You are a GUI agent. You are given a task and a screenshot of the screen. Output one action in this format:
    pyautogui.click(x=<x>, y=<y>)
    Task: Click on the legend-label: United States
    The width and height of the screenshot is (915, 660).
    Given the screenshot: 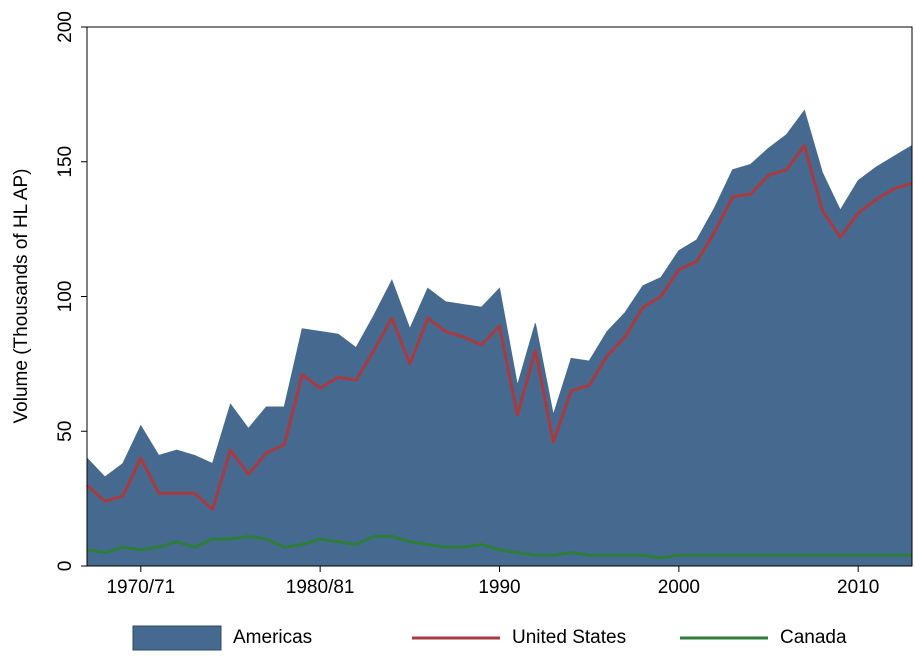 What is the action you would take?
    pyautogui.click(x=569, y=637)
    